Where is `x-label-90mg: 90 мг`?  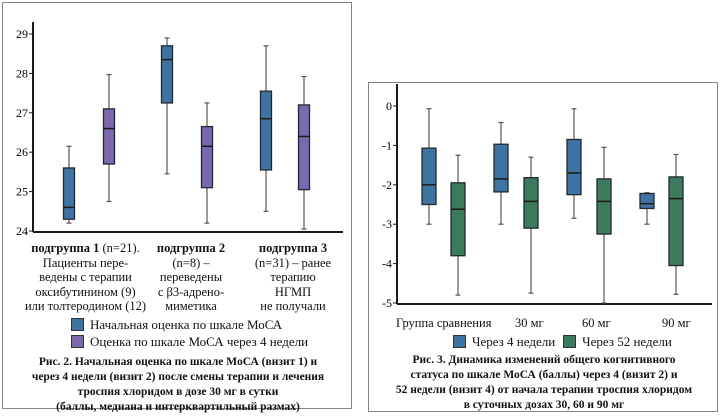
x-label-90mg: 90 мг is located at coordinates (676, 323).